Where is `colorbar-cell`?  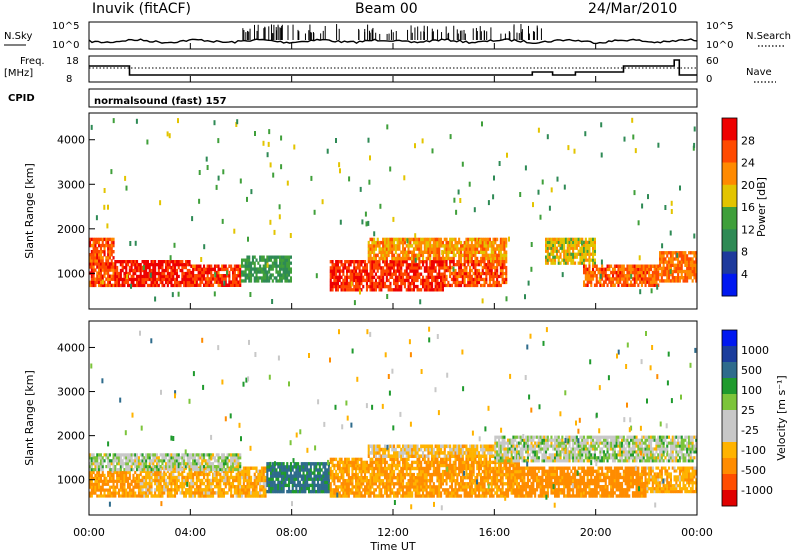 colorbar-cell is located at coordinates (729, 174).